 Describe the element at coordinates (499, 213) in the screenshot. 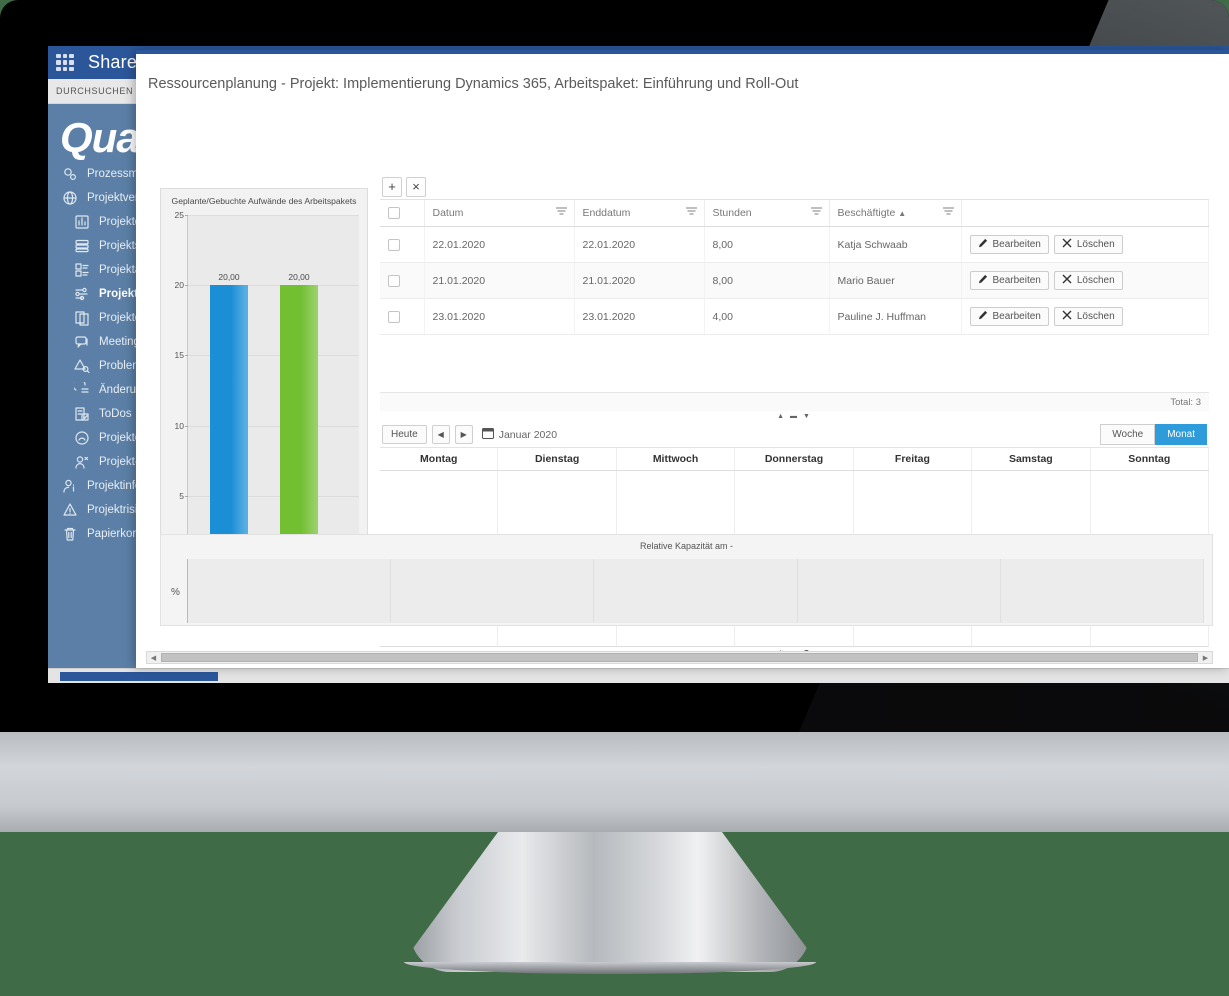

I see `grid-header-datum: Datum` at that location.